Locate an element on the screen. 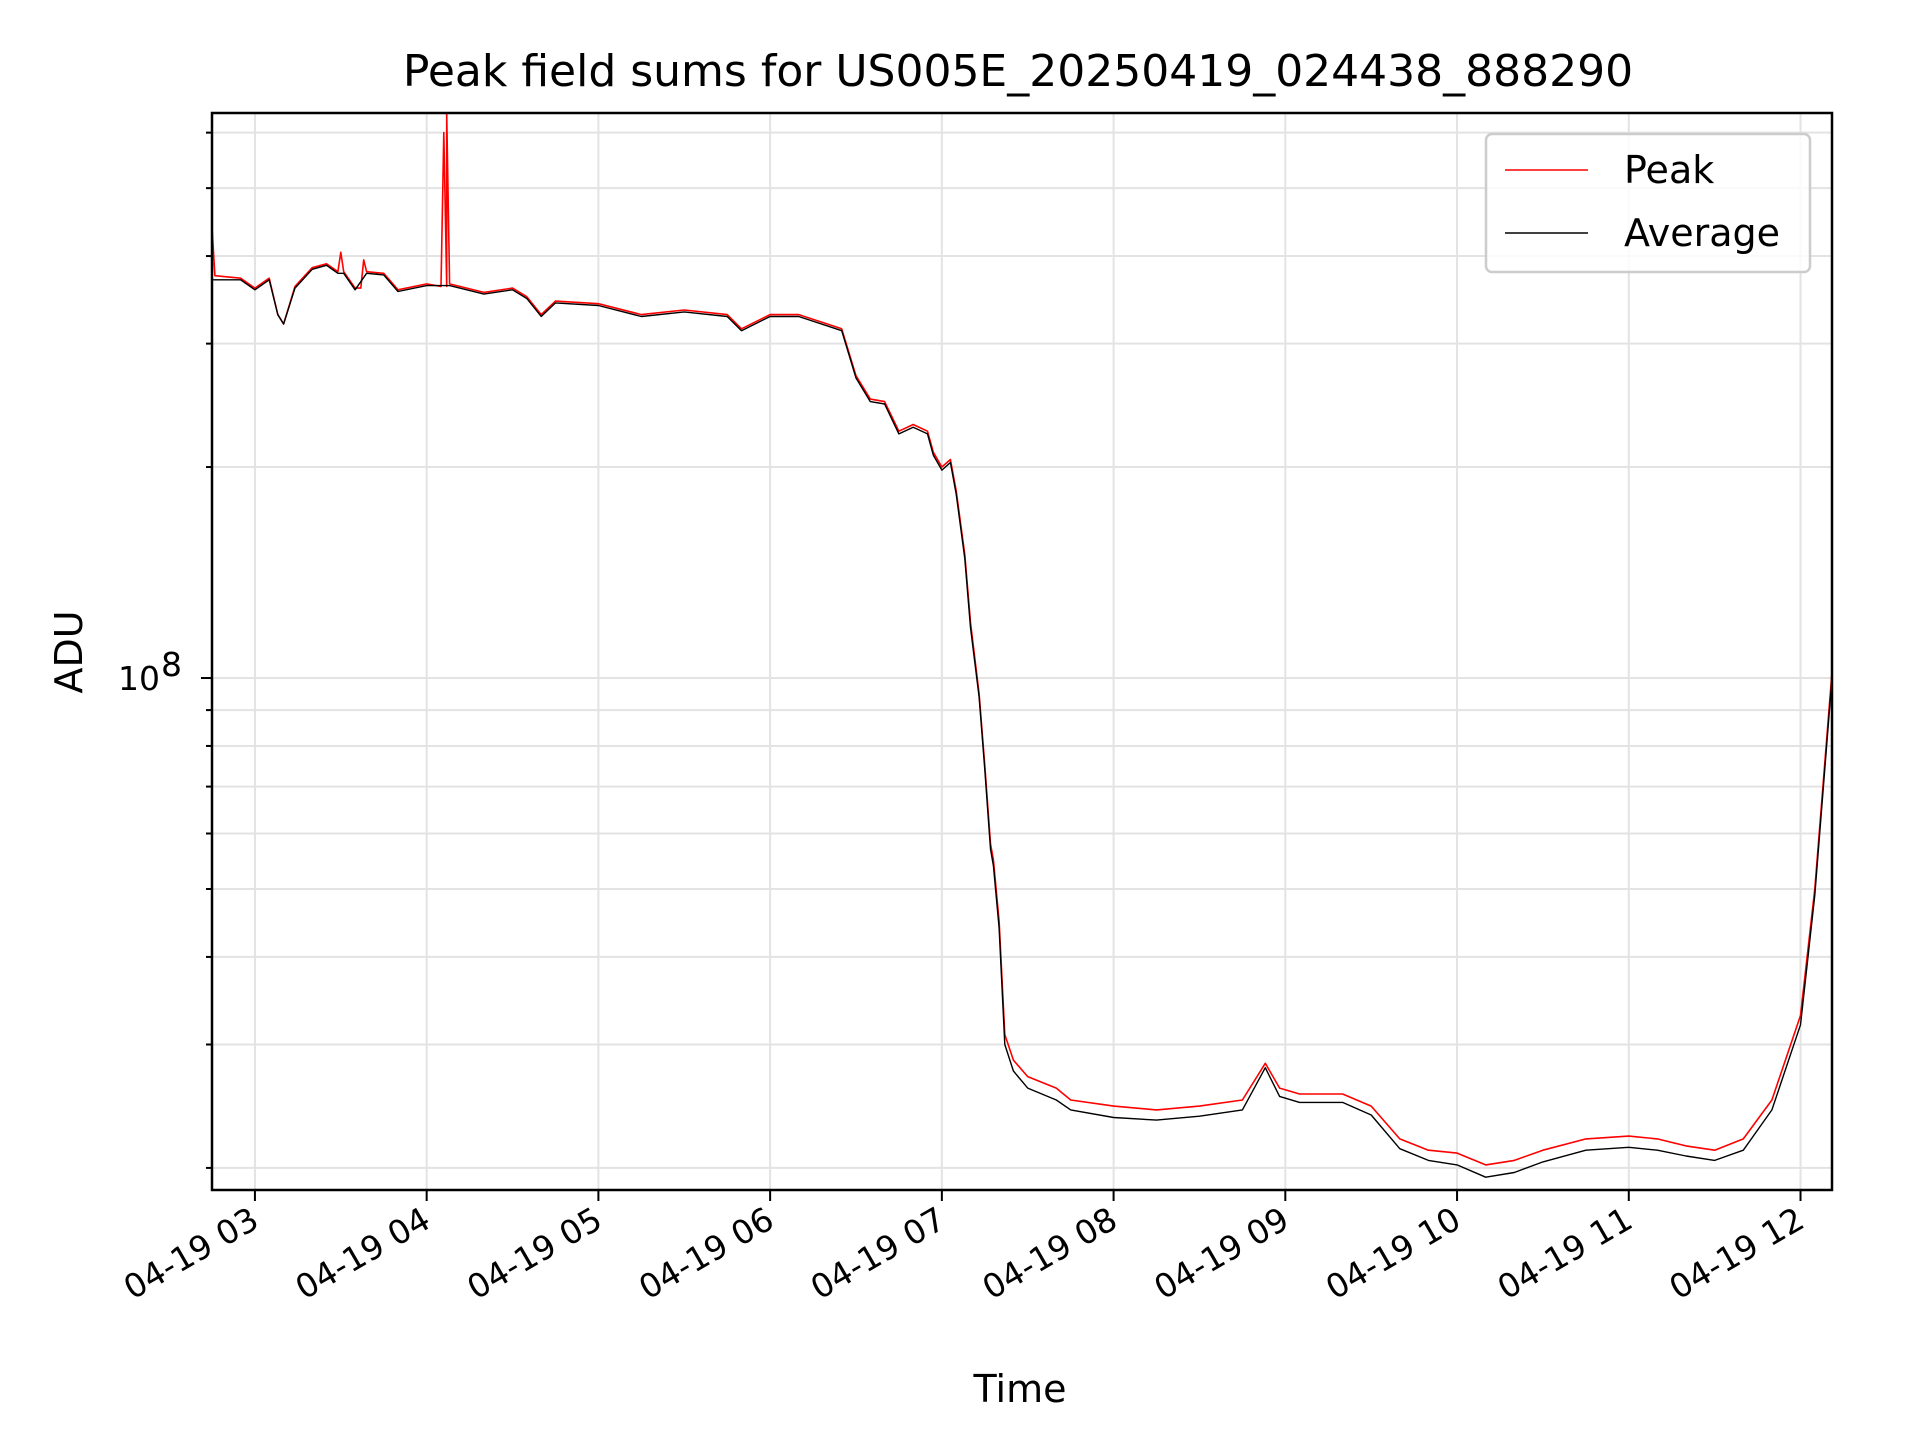 Image resolution: width=1920 pixels, height=1440 pixels. legend-label-average: Average is located at coordinates (1702, 233).